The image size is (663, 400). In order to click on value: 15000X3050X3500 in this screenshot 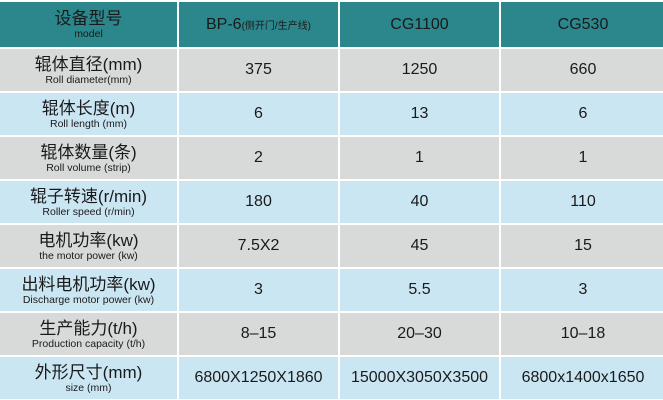, I will do `click(419, 377)`.